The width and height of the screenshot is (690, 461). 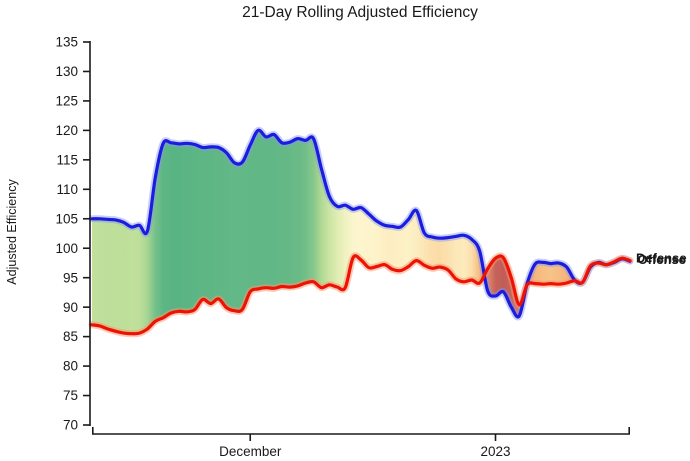 I want to click on x-tick-label: December, so click(x=250, y=451).